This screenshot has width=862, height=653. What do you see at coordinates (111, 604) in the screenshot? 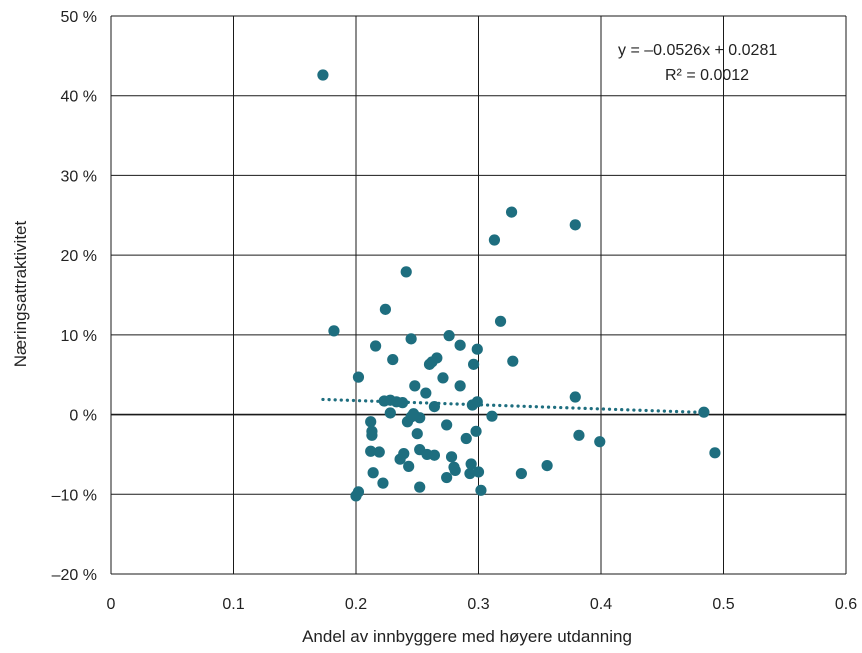
I see `x-tick-label: 0` at bounding box center [111, 604].